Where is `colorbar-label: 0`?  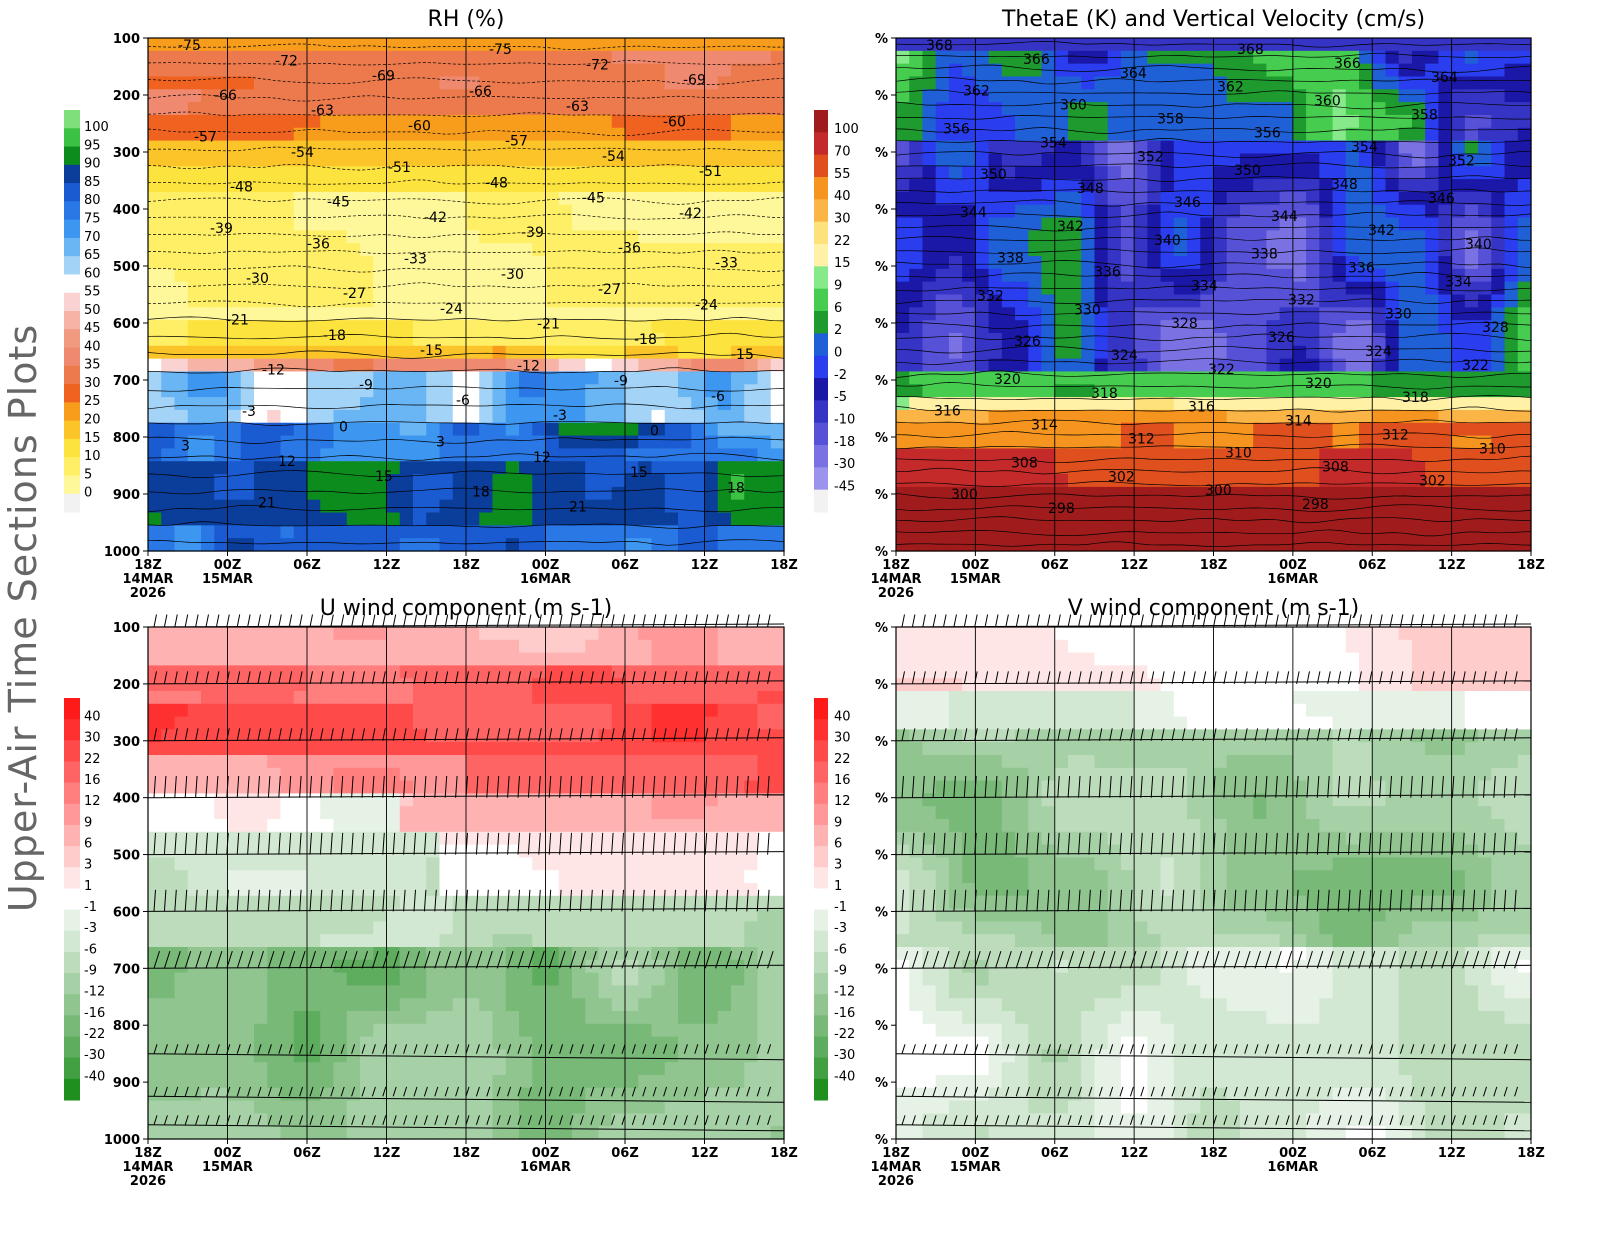
colorbar-label: 0 is located at coordinates (838, 353).